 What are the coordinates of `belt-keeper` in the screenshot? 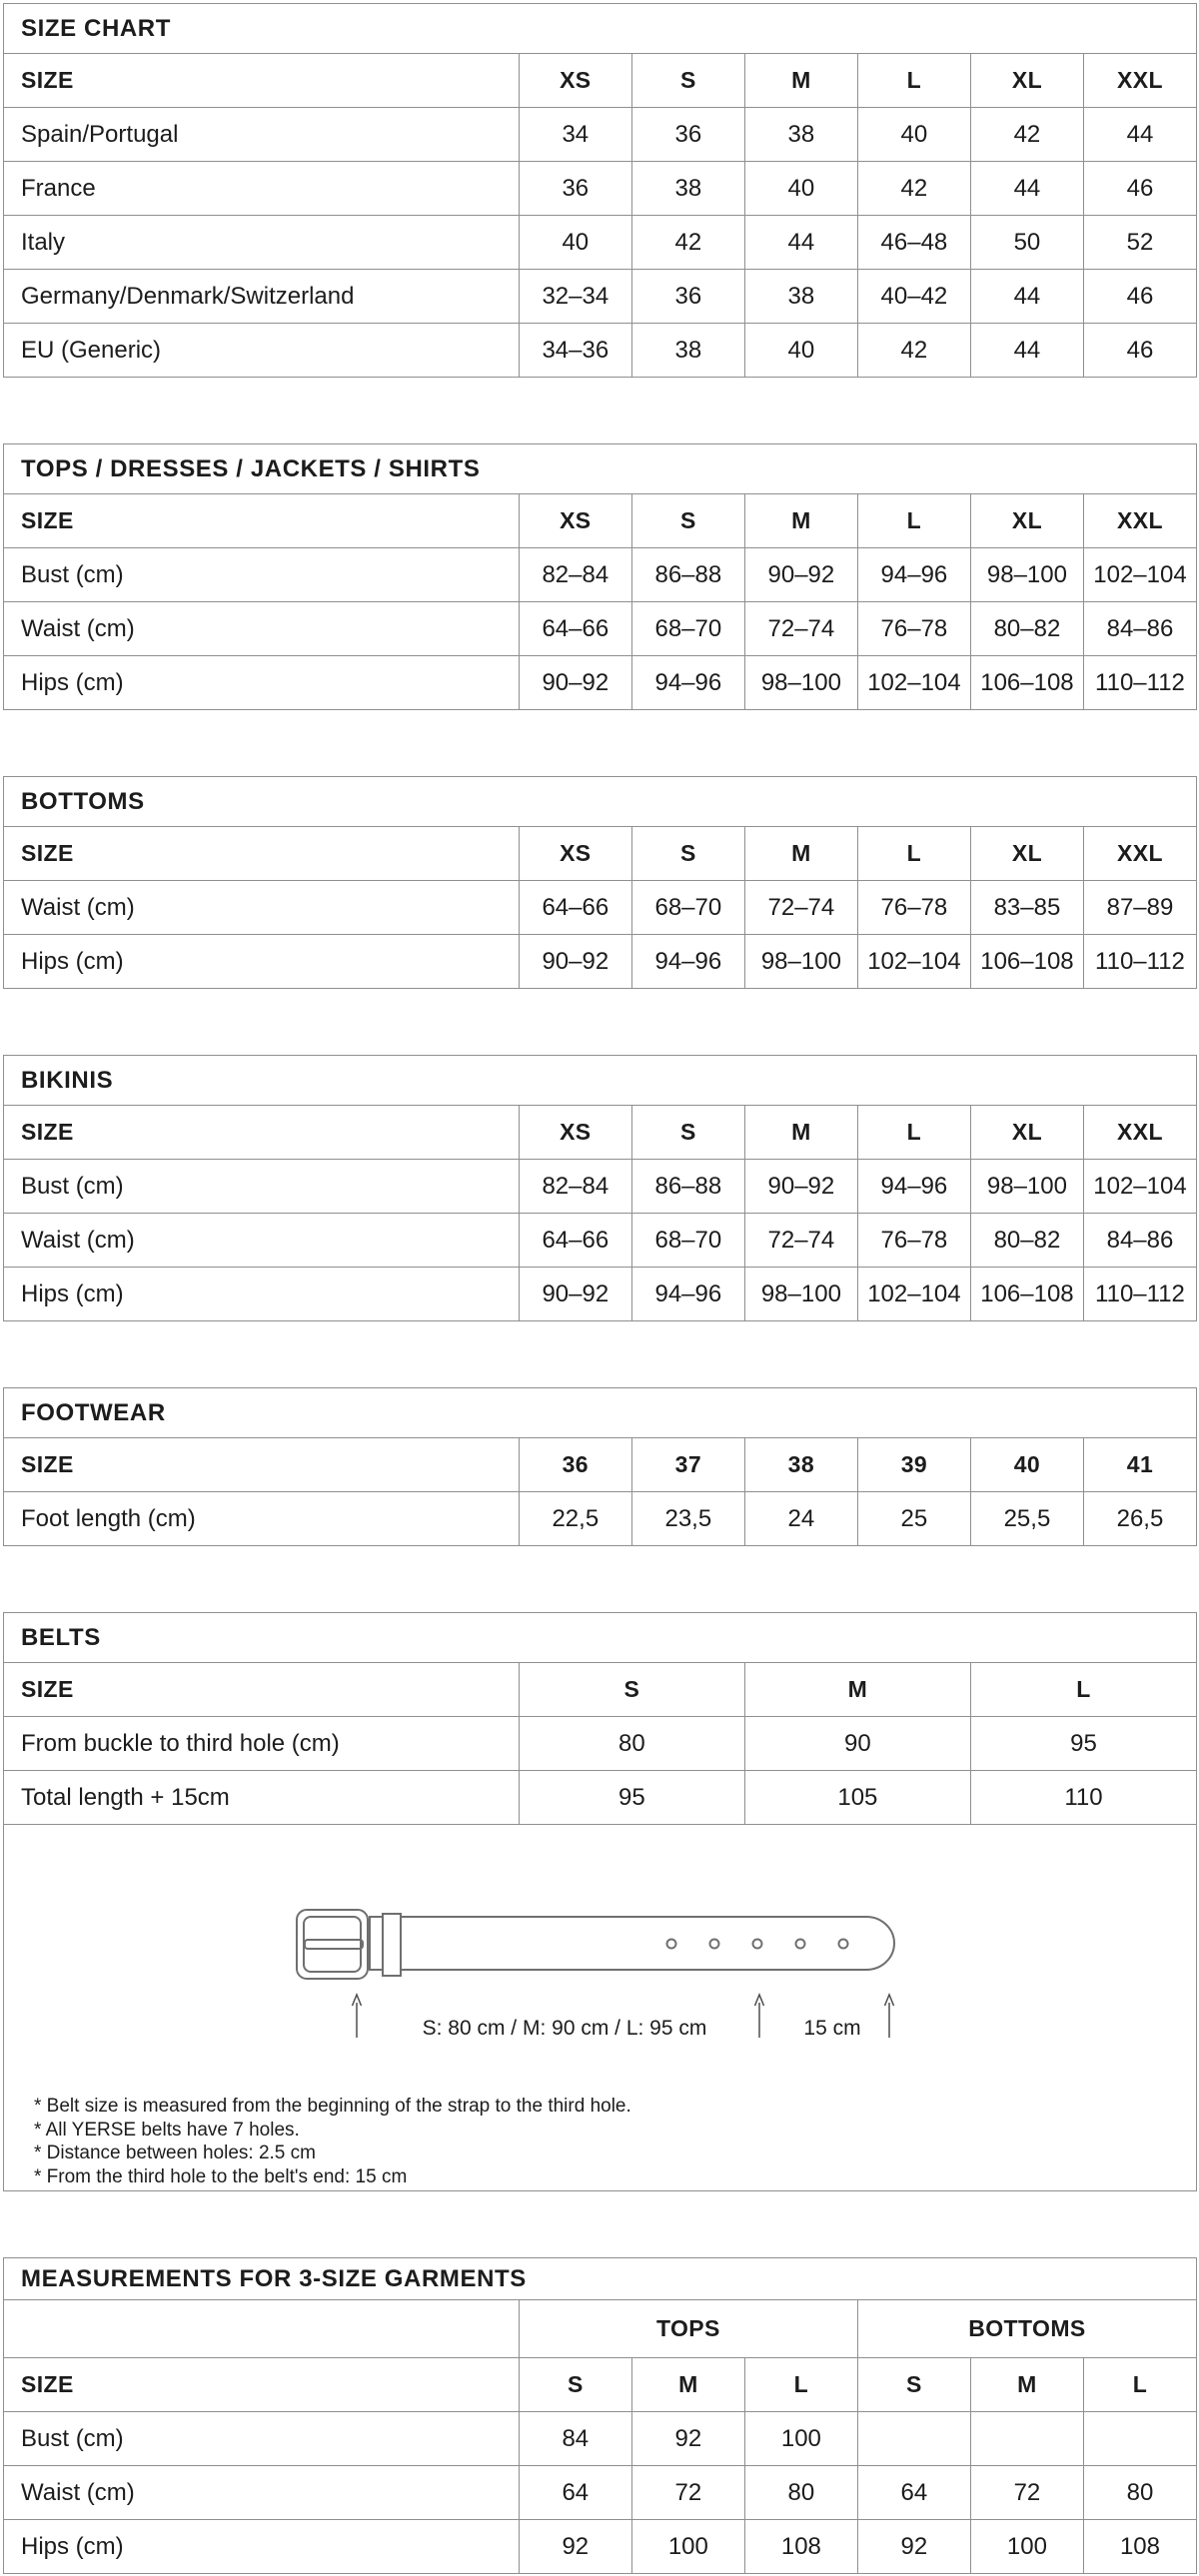 It's located at (392, 1945).